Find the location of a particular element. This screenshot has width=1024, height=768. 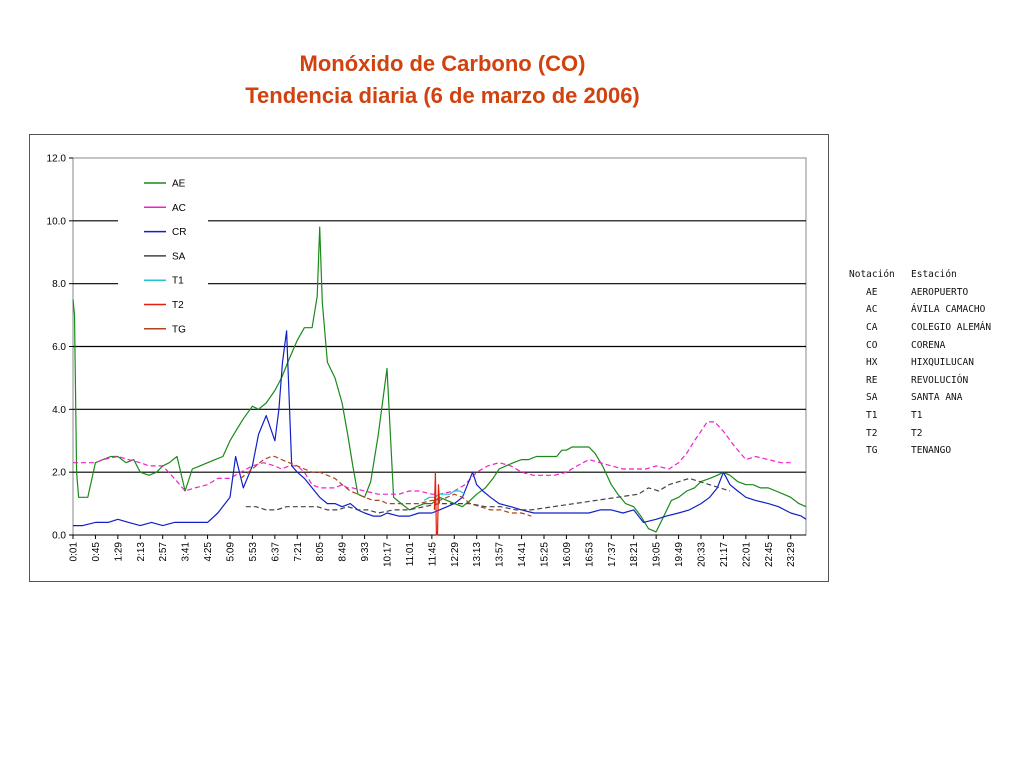

x-tick-label: 13:13 is located at coordinates (477, 554).